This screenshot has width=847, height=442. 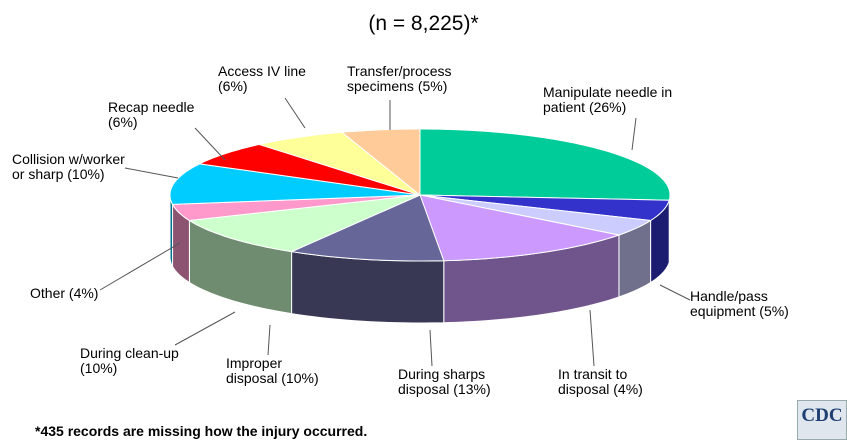 What do you see at coordinates (472, 389) in the screenshot?
I see `value-label: (13%)` at bounding box center [472, 389].